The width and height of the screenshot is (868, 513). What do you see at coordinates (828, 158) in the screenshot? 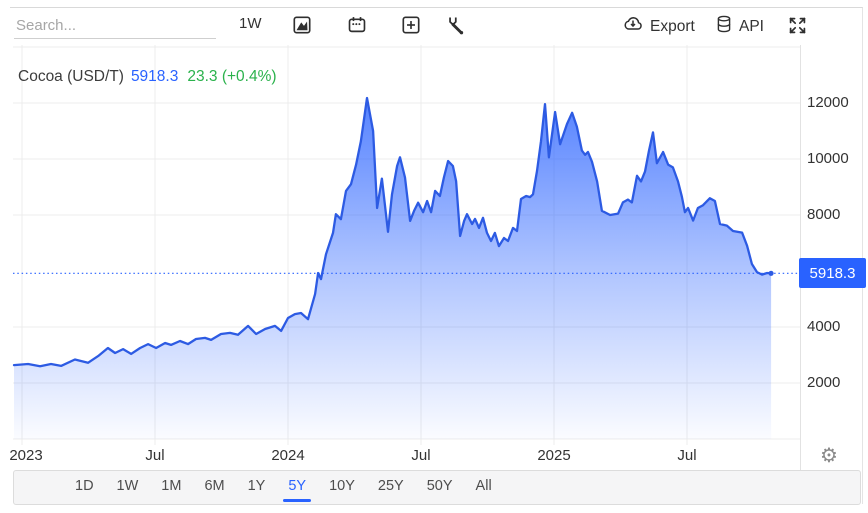
I see `y-tick-label: 10000` at bounding box center [828, 158].